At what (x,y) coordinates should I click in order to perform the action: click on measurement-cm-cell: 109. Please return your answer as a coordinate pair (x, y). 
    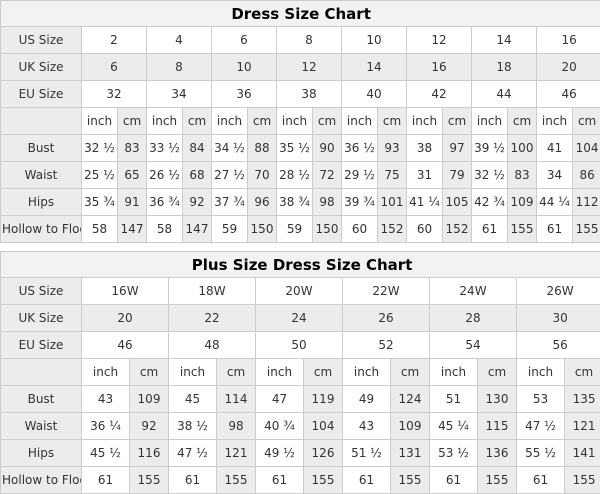
    Looking at the image, I should click on (522, 202).